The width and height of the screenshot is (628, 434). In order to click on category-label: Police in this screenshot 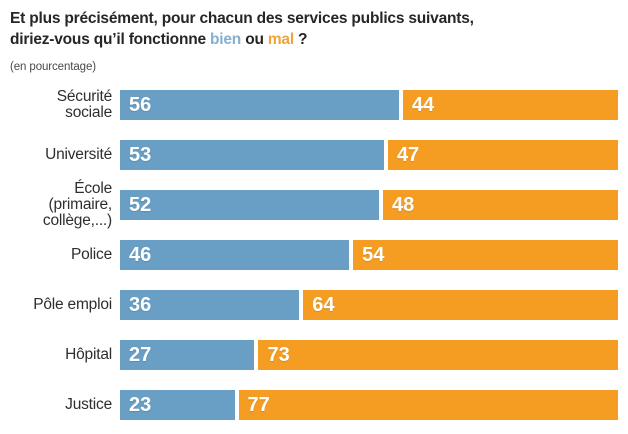, I will do `click(91, 254)`.